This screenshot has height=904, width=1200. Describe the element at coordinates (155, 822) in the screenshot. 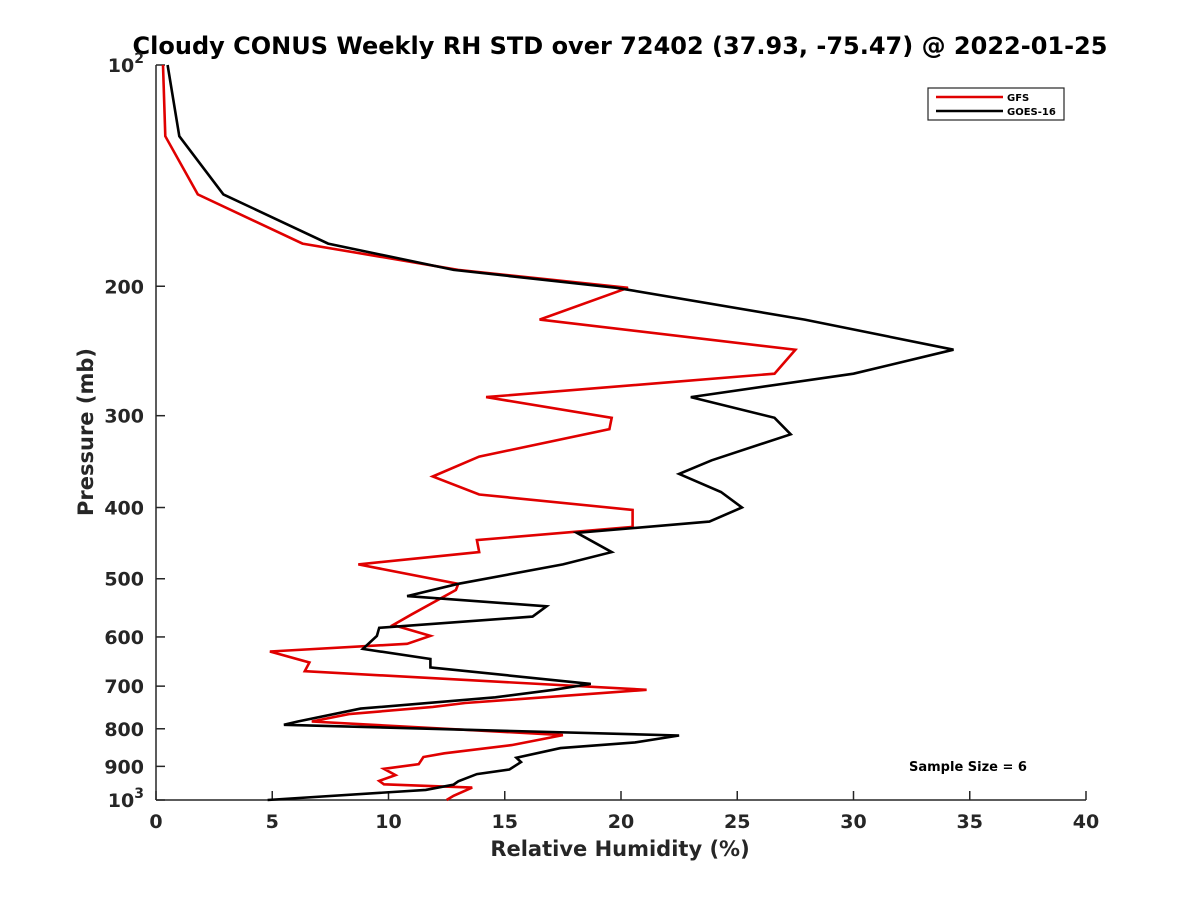

I see `x-tick-label: 0` at that location.